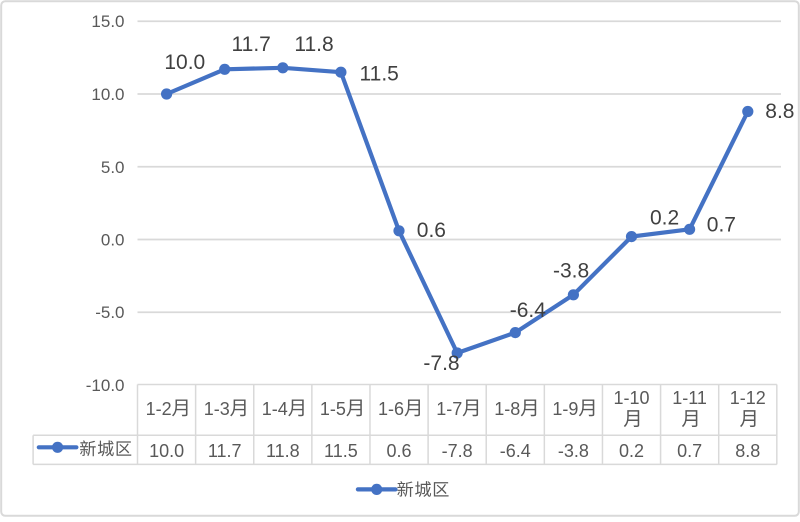 Image resolution: width=800 pixels, height=522 pixels. Describe the element at coordinates (159, 409) in the screenshot. I see `svg-text: 1-2` at that location.